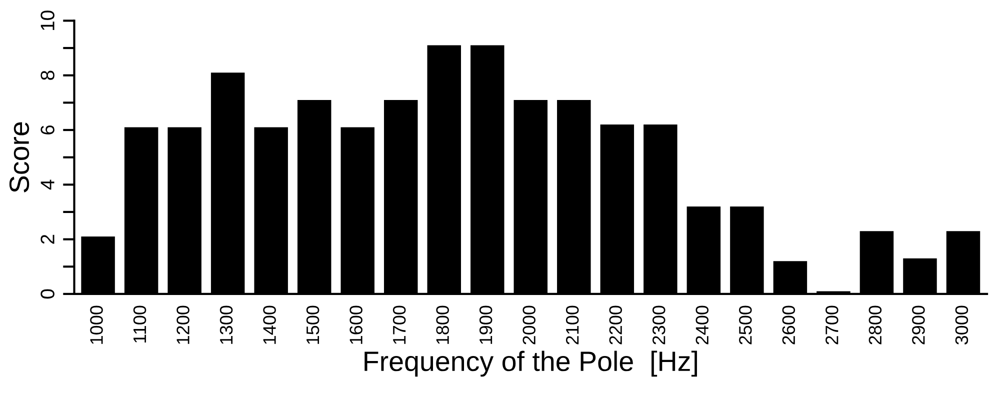 This screenshot has height=414, width=990. I want to click on x-tick-label: 1300, so click(226, 325).